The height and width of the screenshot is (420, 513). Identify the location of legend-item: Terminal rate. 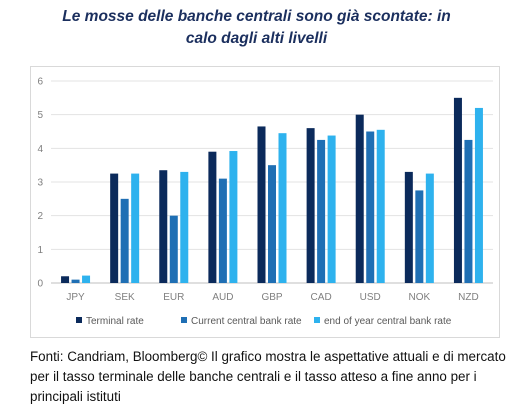
(110, 321).